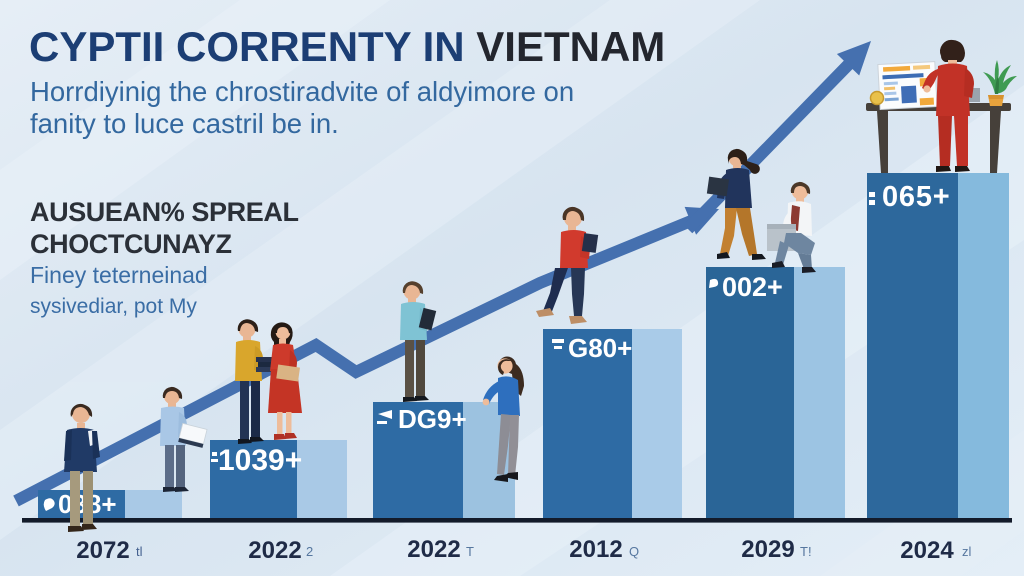  I want to click on svg-text: T, so click(470, 551).